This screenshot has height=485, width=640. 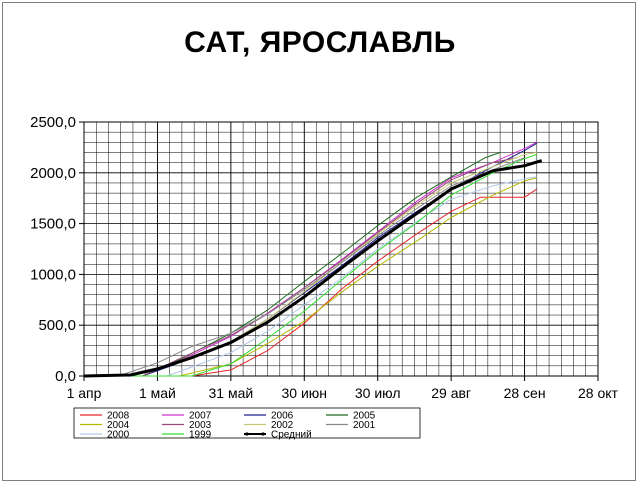 I want to click on legend-label: 2002, so click(x=282, y=425).